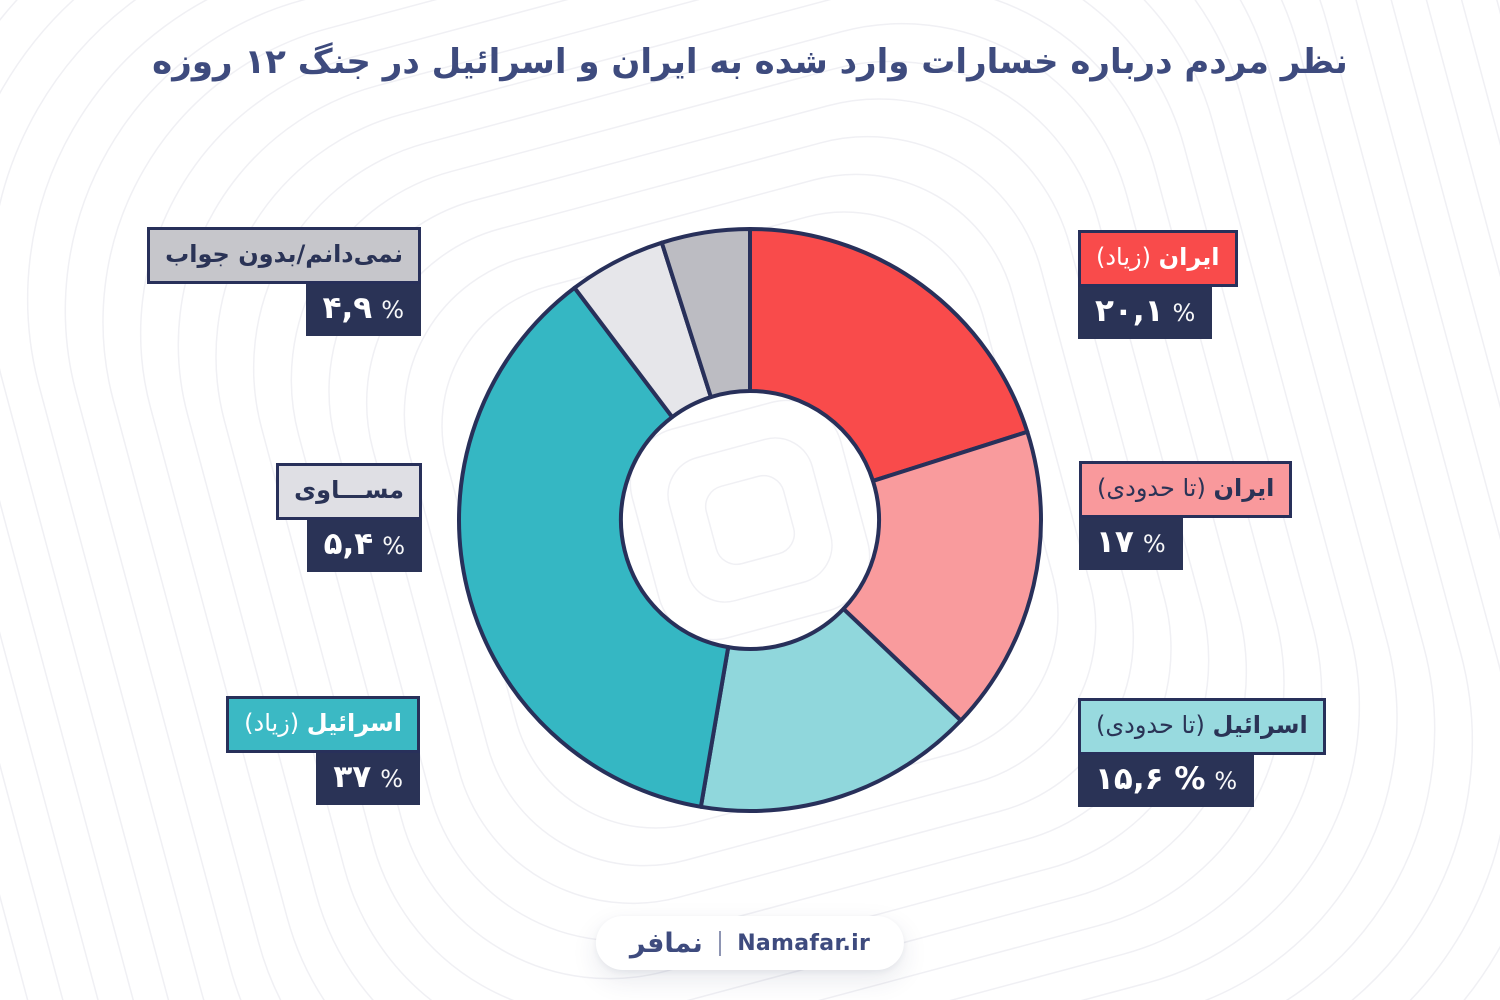 The height and width of the screenshot is (1000, 1500). I want to click on callout-israel-high: اسرائیل (زیاد) ۳۷ %, so click(323, 751).